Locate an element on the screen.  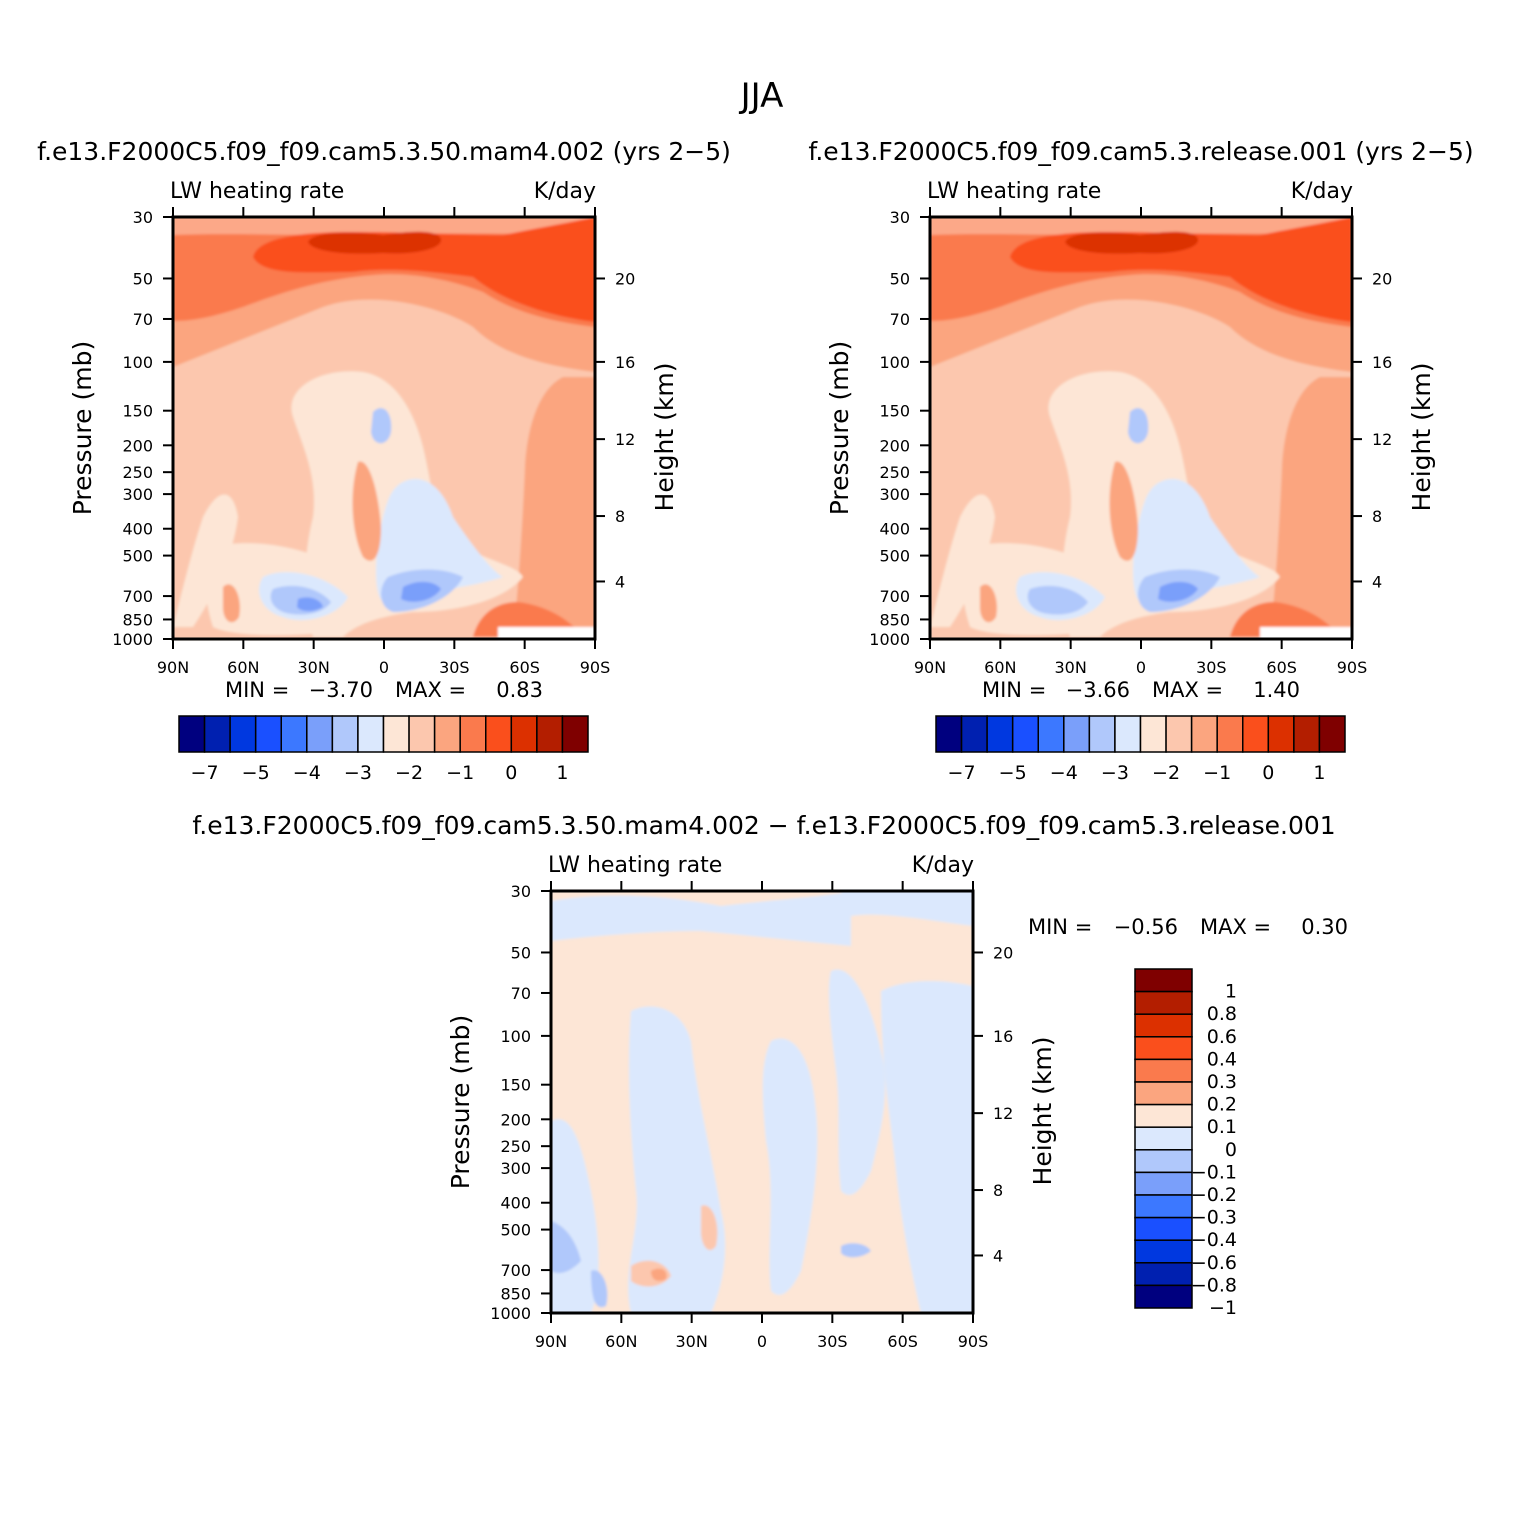
panel-3-max-label: MAX = is located at coordinates (1235, 927).